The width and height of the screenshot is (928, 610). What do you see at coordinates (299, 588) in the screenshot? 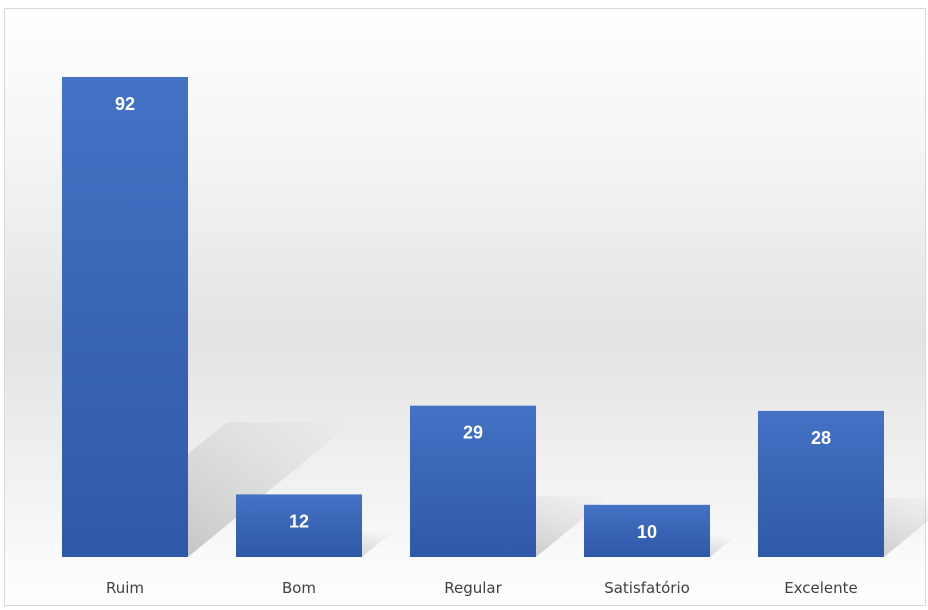
I see `category-label-bom: Bom` at bounding box center [299, 588].